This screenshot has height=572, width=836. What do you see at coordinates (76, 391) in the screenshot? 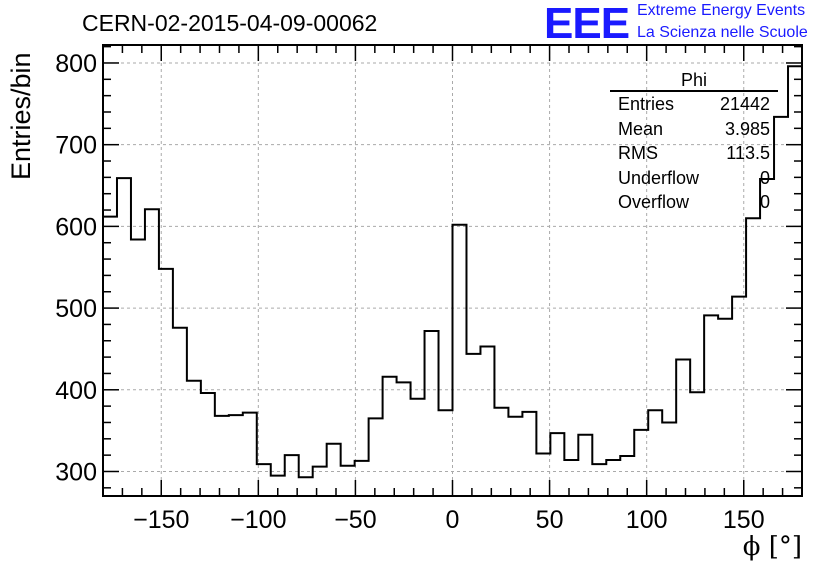
I see `y-tick-label: 400` at bounding box center [76, 391].